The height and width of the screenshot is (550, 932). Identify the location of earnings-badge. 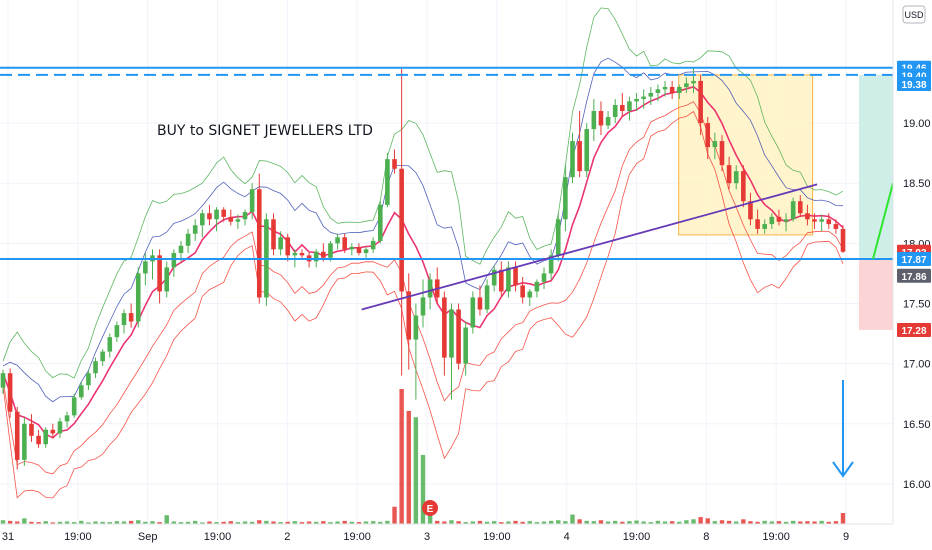
(430, 508).